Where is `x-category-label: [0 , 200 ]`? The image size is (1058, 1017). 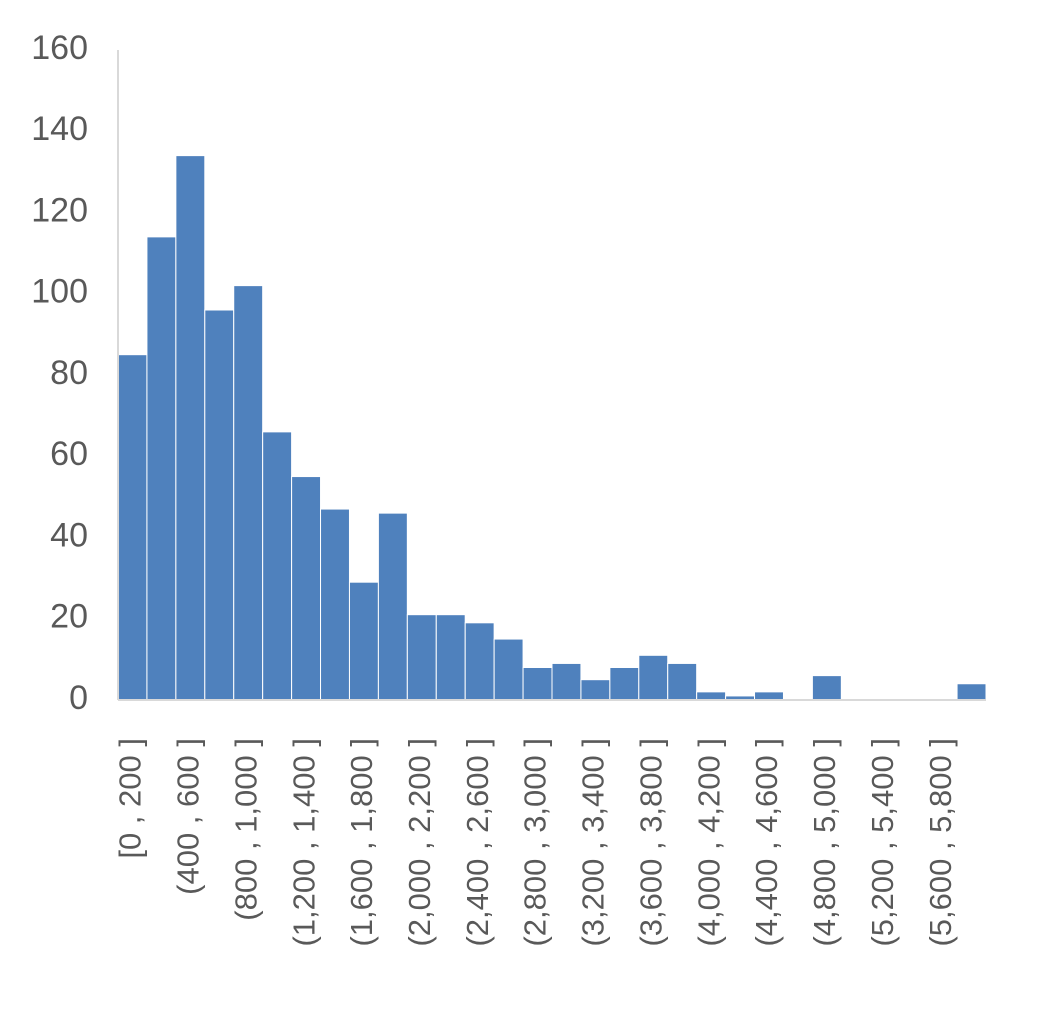 x-category-label: [0 , 200 ] is located at coordinates (130, 798).